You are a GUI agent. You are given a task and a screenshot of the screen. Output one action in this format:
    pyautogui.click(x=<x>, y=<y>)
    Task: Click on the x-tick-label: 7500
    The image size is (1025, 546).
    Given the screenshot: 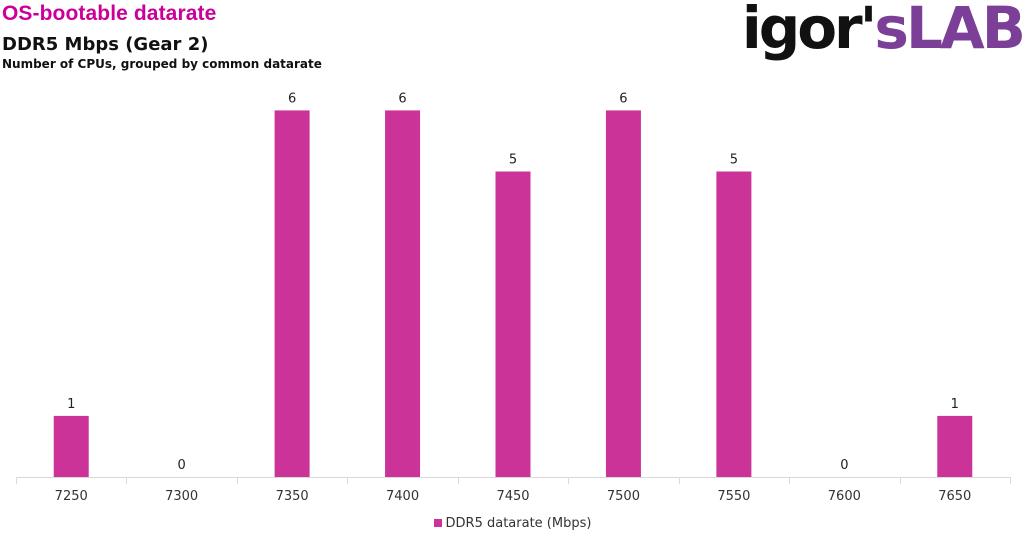 What is the action you would take?
    pyautogui.click(x=623, y=496)
    